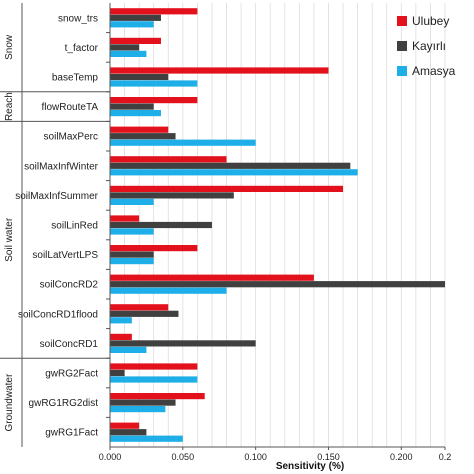 This screenshot has width=474, height=474. What do you see at coordinates (154, 379) in the screenshot?
I see `bar-amasya-gwrg2fact` at bounding box center [154, 379].